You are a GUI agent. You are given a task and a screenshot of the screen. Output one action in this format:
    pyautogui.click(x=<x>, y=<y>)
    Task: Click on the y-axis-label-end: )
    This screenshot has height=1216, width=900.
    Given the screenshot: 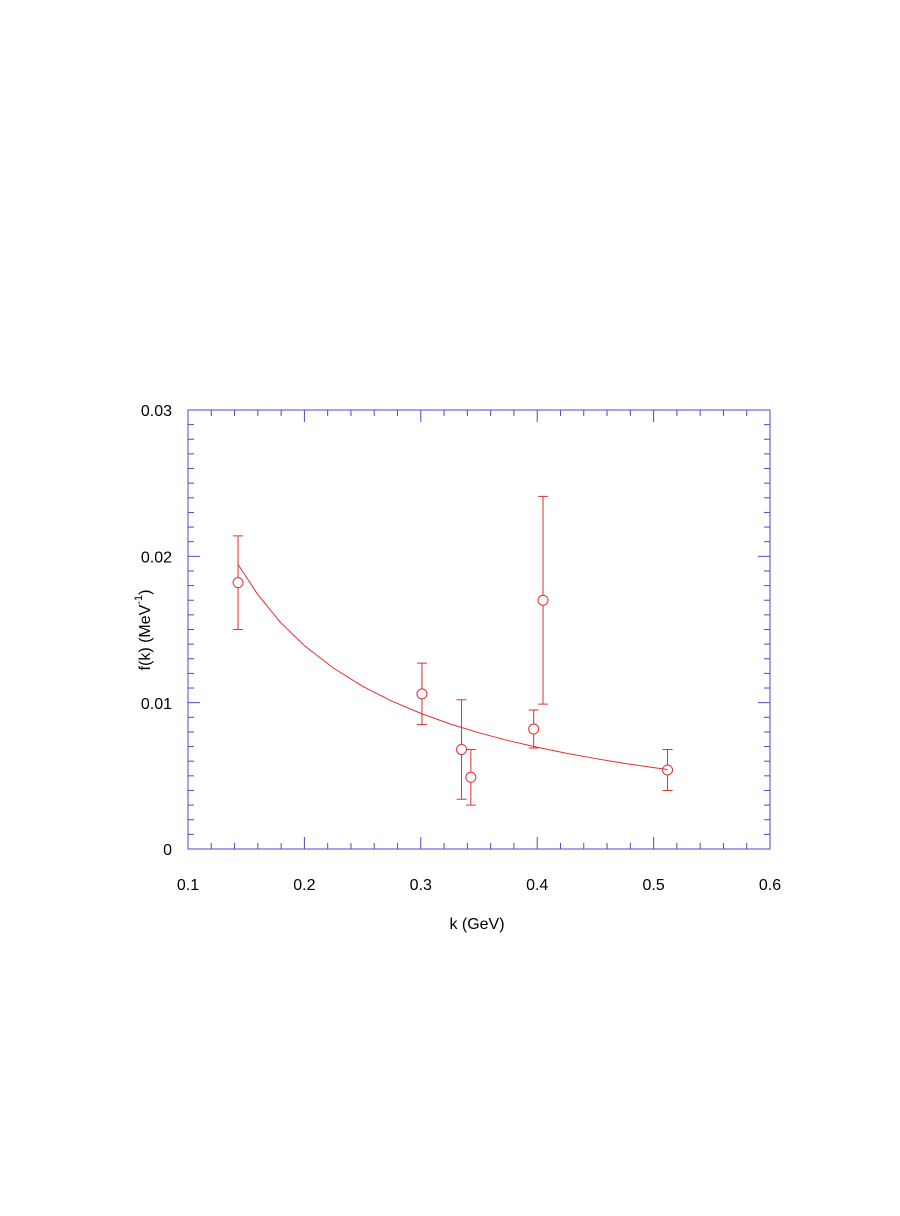 What is the action you would take?
    pyautogui.click(x=145, y=592)
    